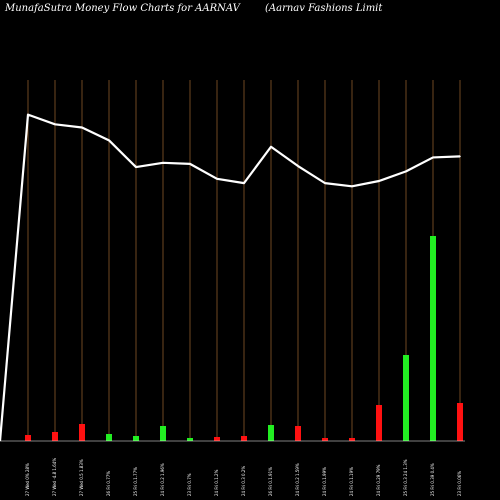 The image size is (500, 500). What do you see at coordinates (297, 479) in the screenshot?
I see `x-tick-label: 24 Fri 0.2 1.59%` at bounding box center [297, 479].